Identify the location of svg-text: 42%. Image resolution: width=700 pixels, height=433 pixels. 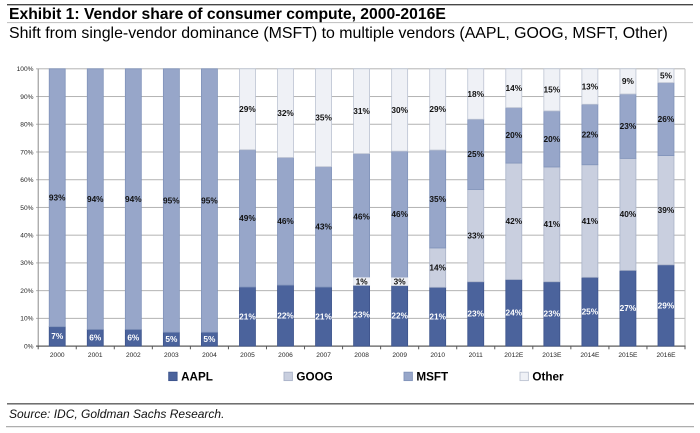
(513, 221).